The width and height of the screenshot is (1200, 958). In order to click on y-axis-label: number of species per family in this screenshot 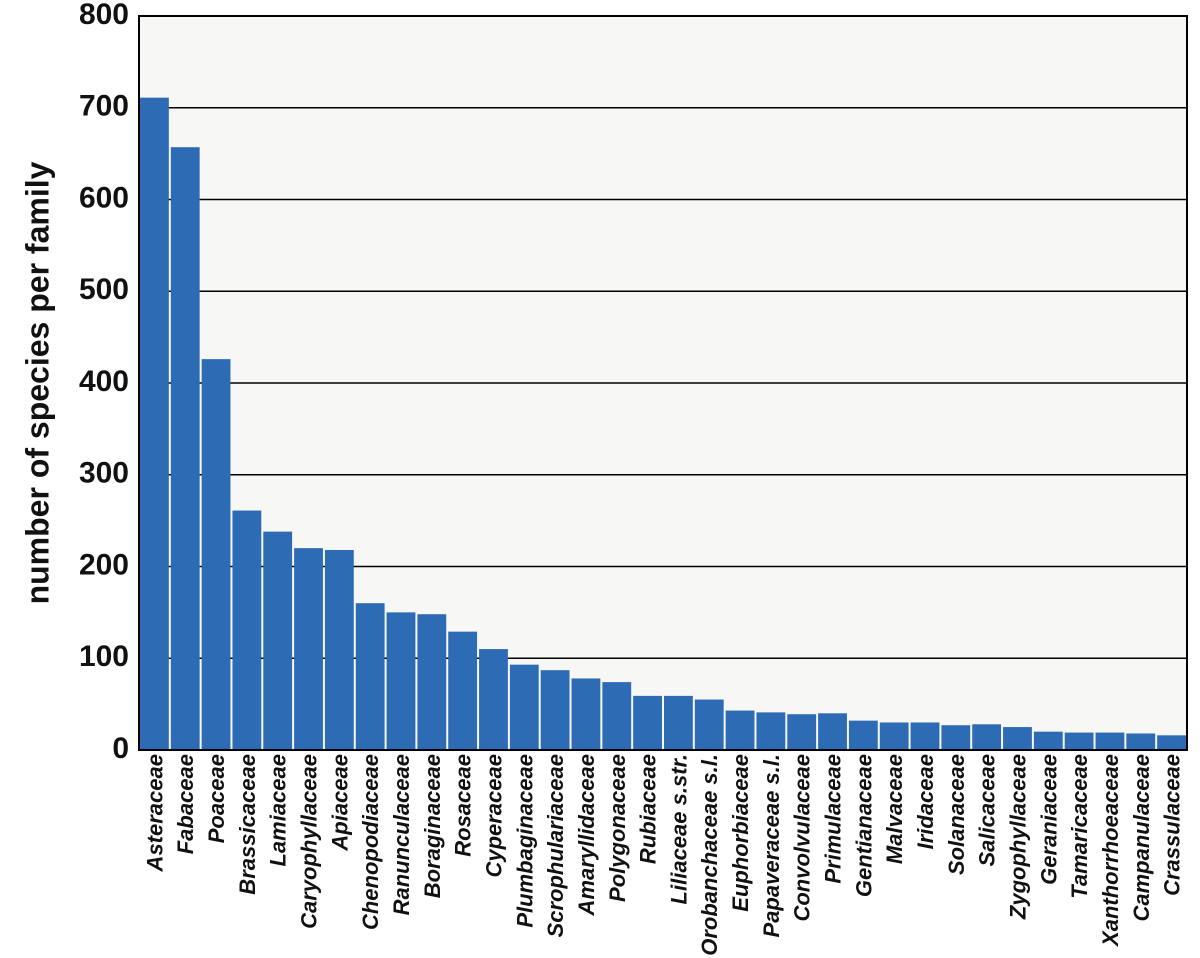, I will do `click(37, 382)`.